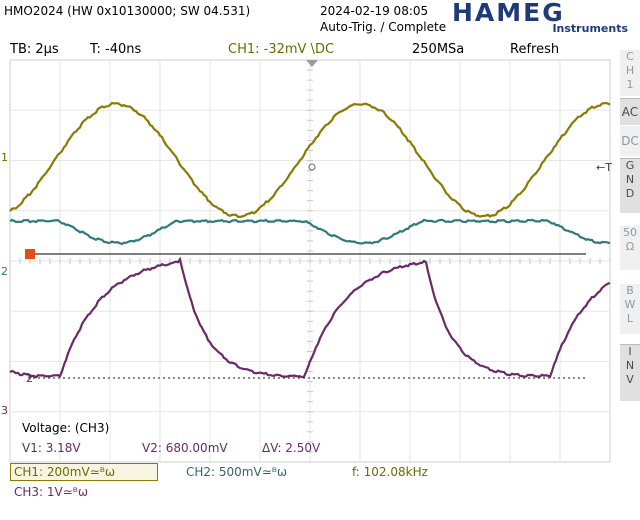  I want to click on ch2-level-marker: 2, so click(4, 271).